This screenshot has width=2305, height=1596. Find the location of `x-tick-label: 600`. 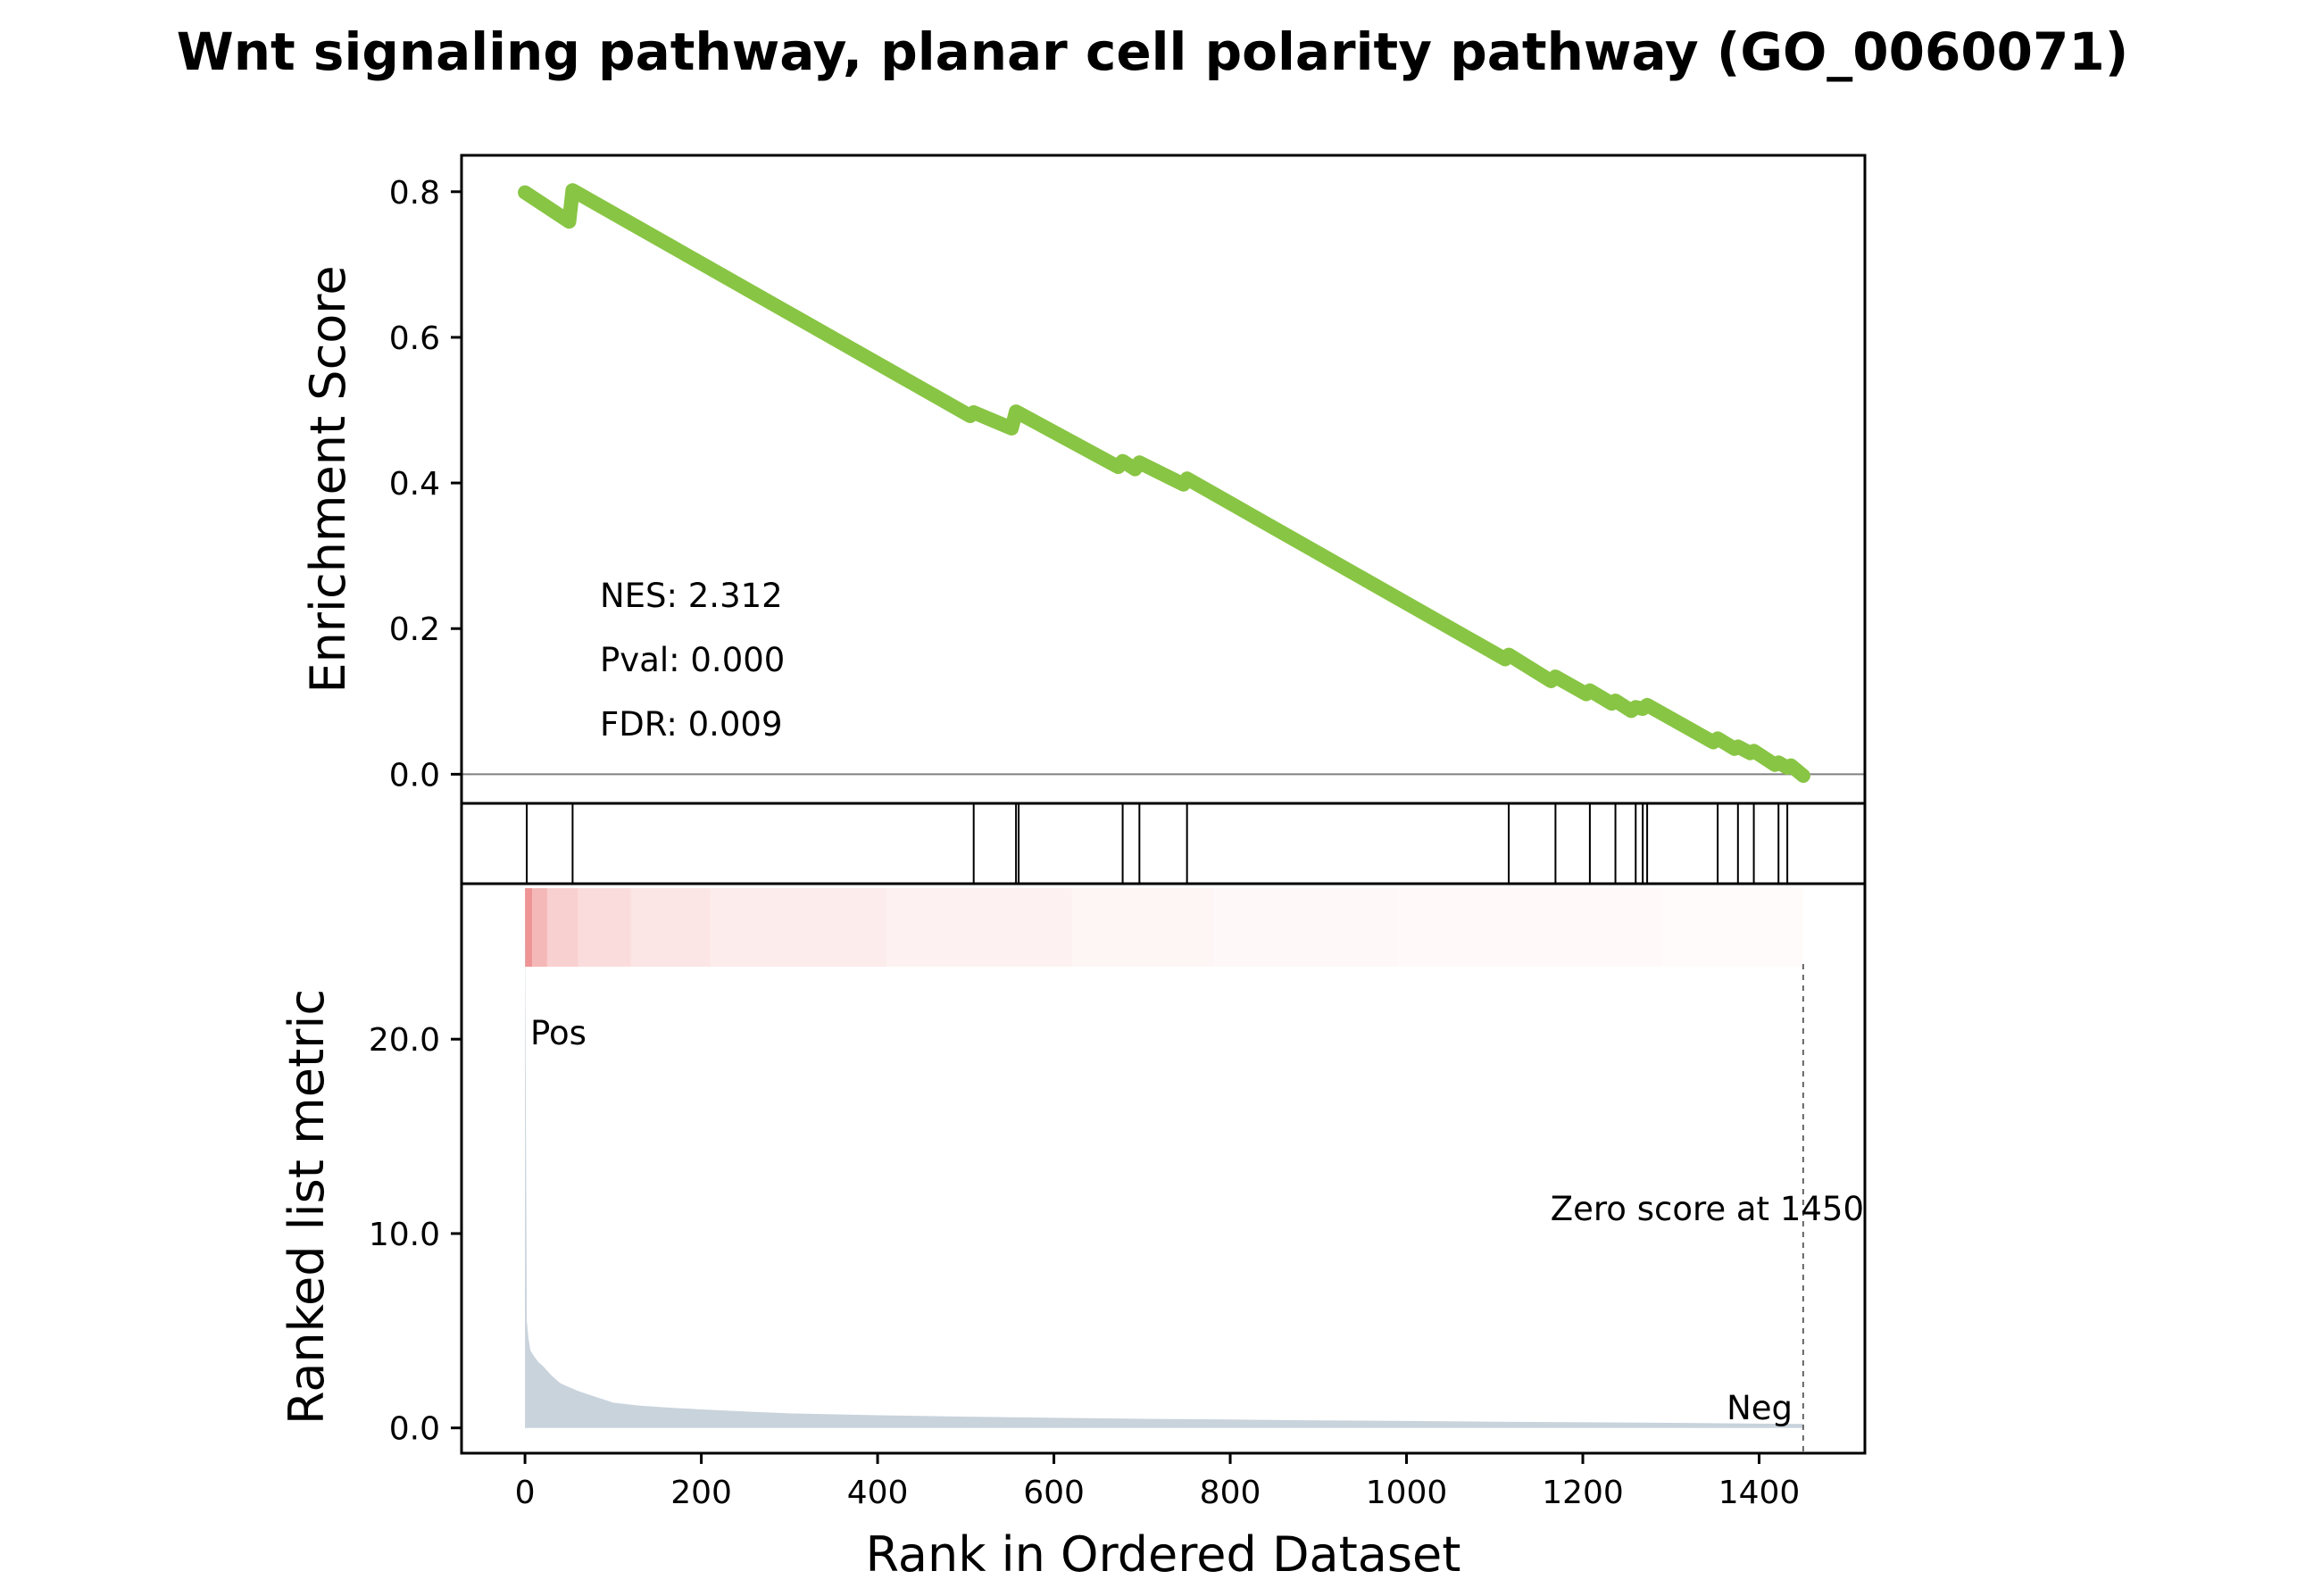

x-tick-label: 600 is located at coordinates (1054, 1493).